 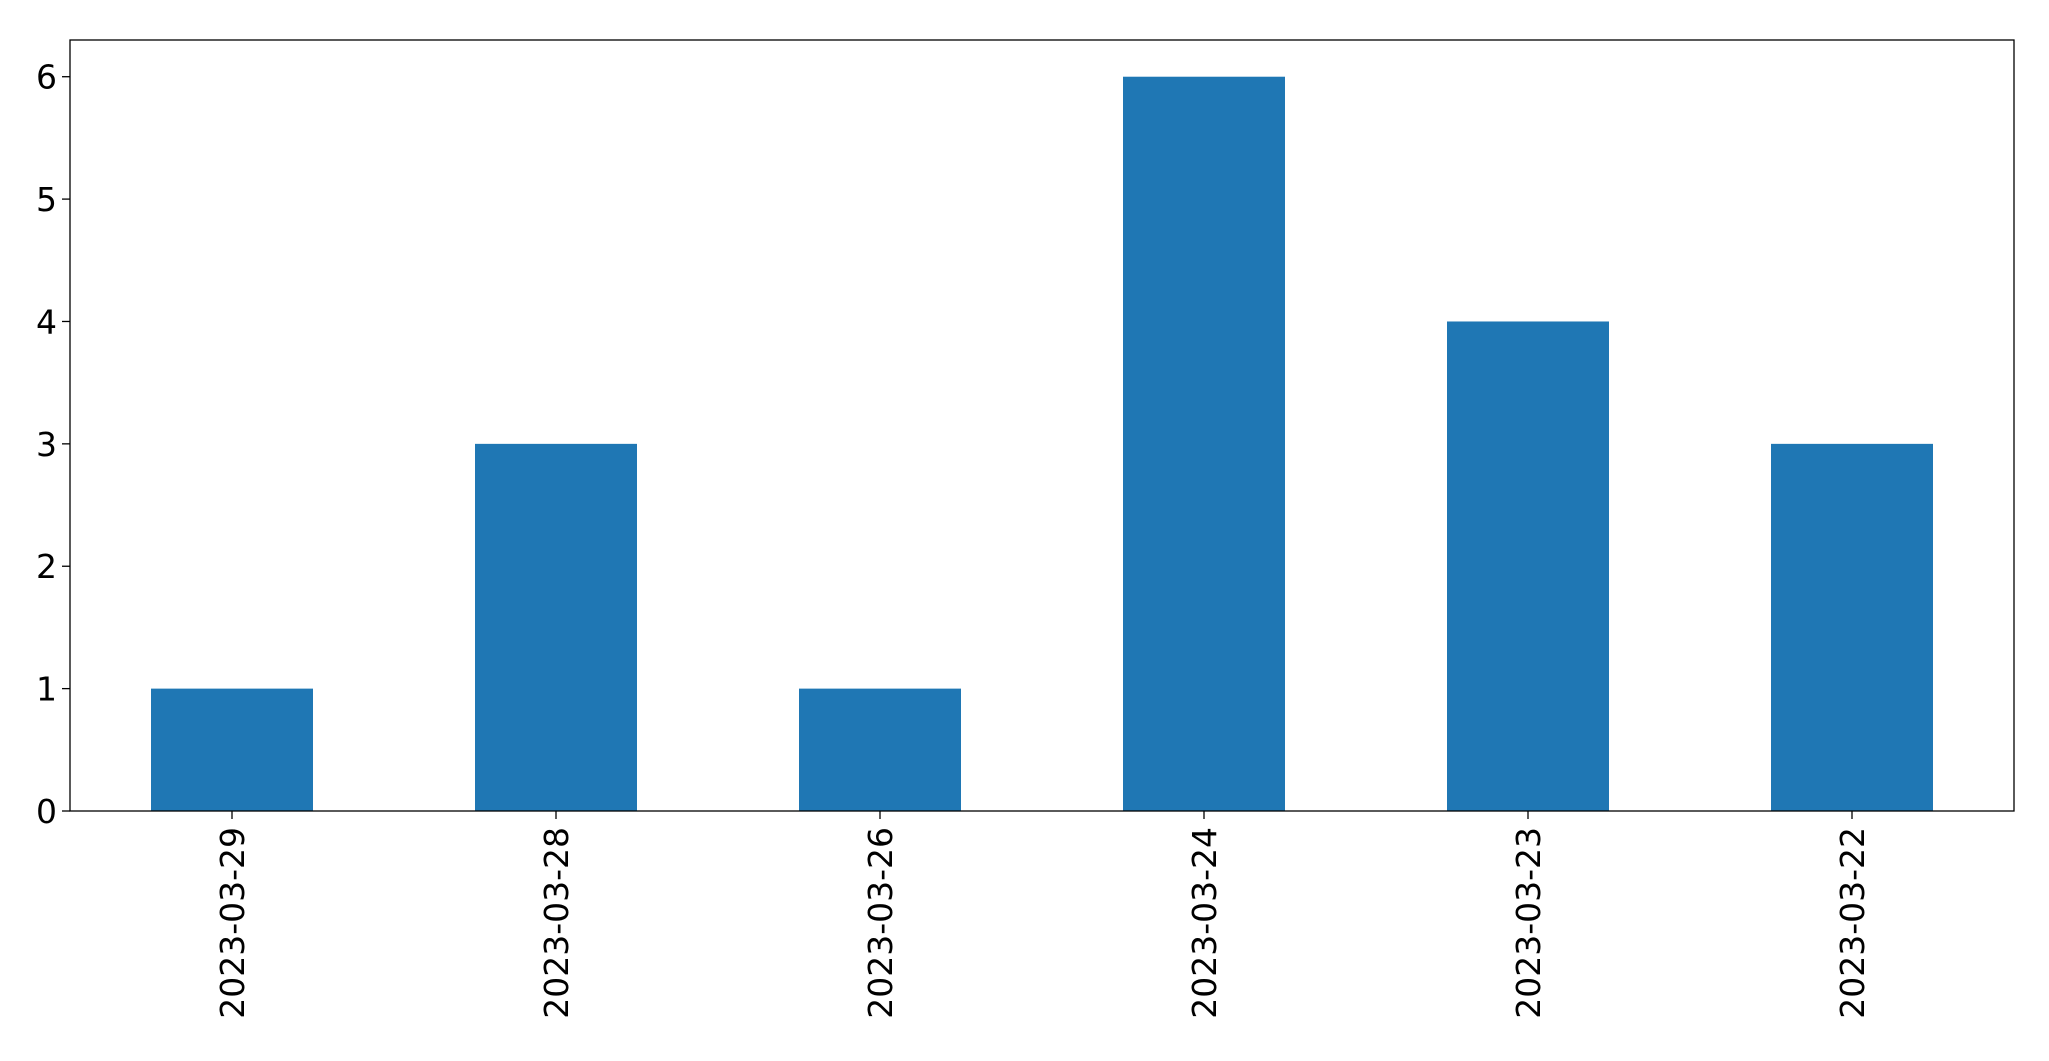 What do you see at coordinates (1204, 923) in the screenshot?
I see `x-tick-label: 2023-03-24` at bounding box center [1204, 923].